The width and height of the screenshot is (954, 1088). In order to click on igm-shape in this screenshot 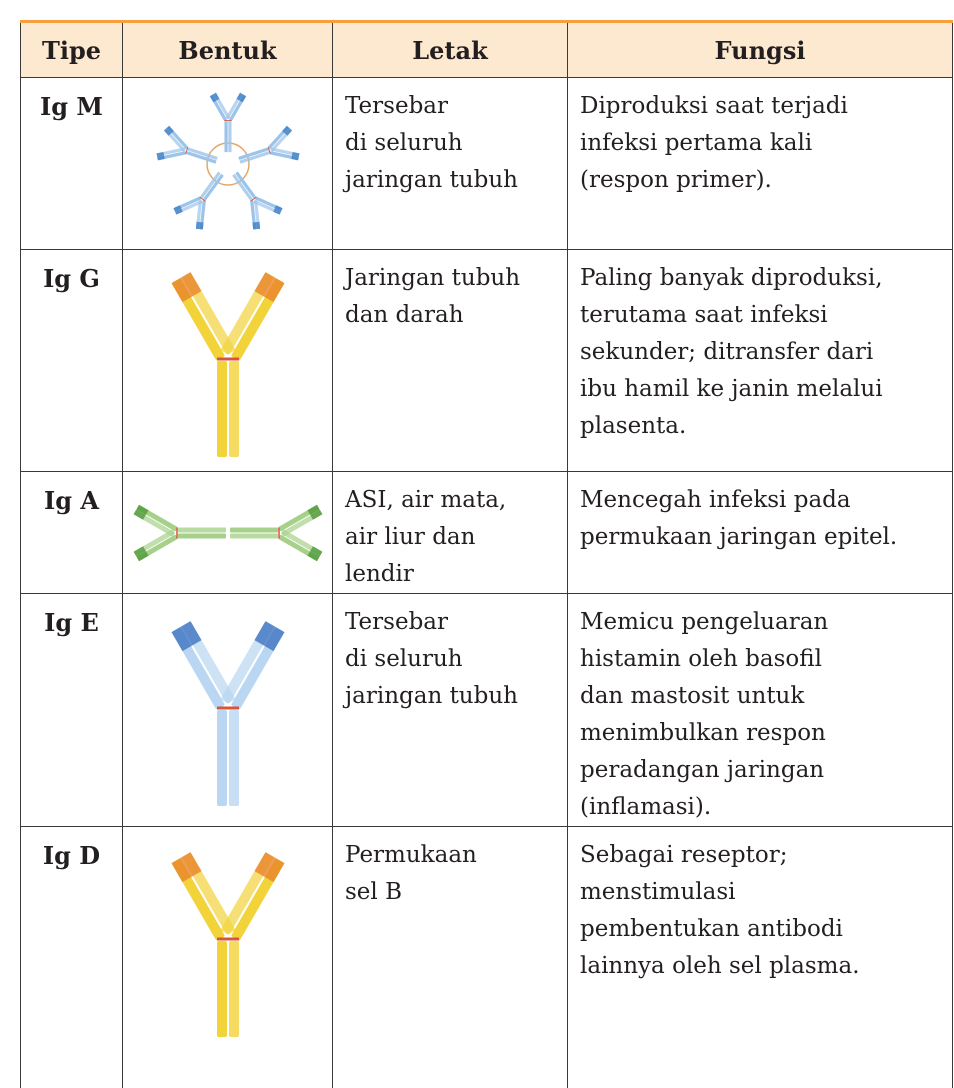, I will do `click(227, 162)`.